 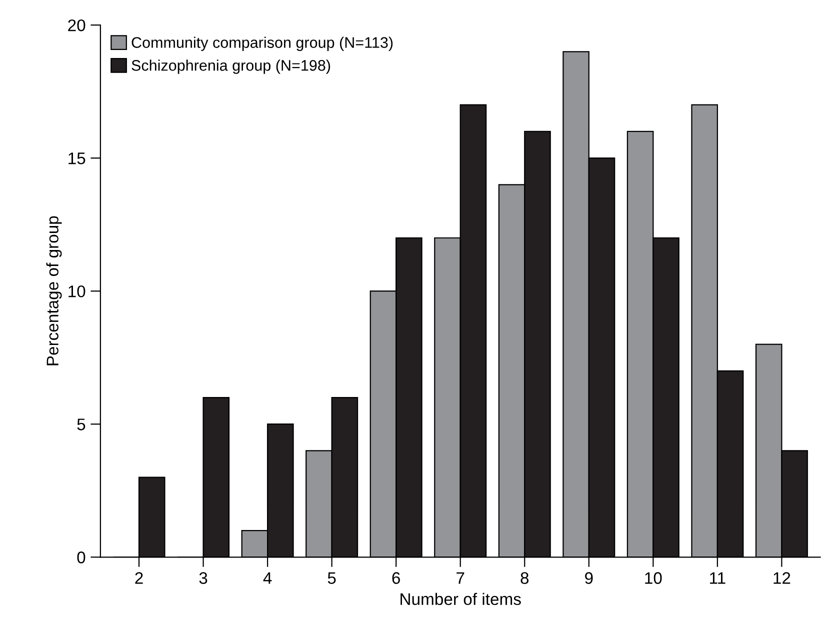 I want to click on legend-label: Community comparison group (N=113), so click(x=262, y=43).